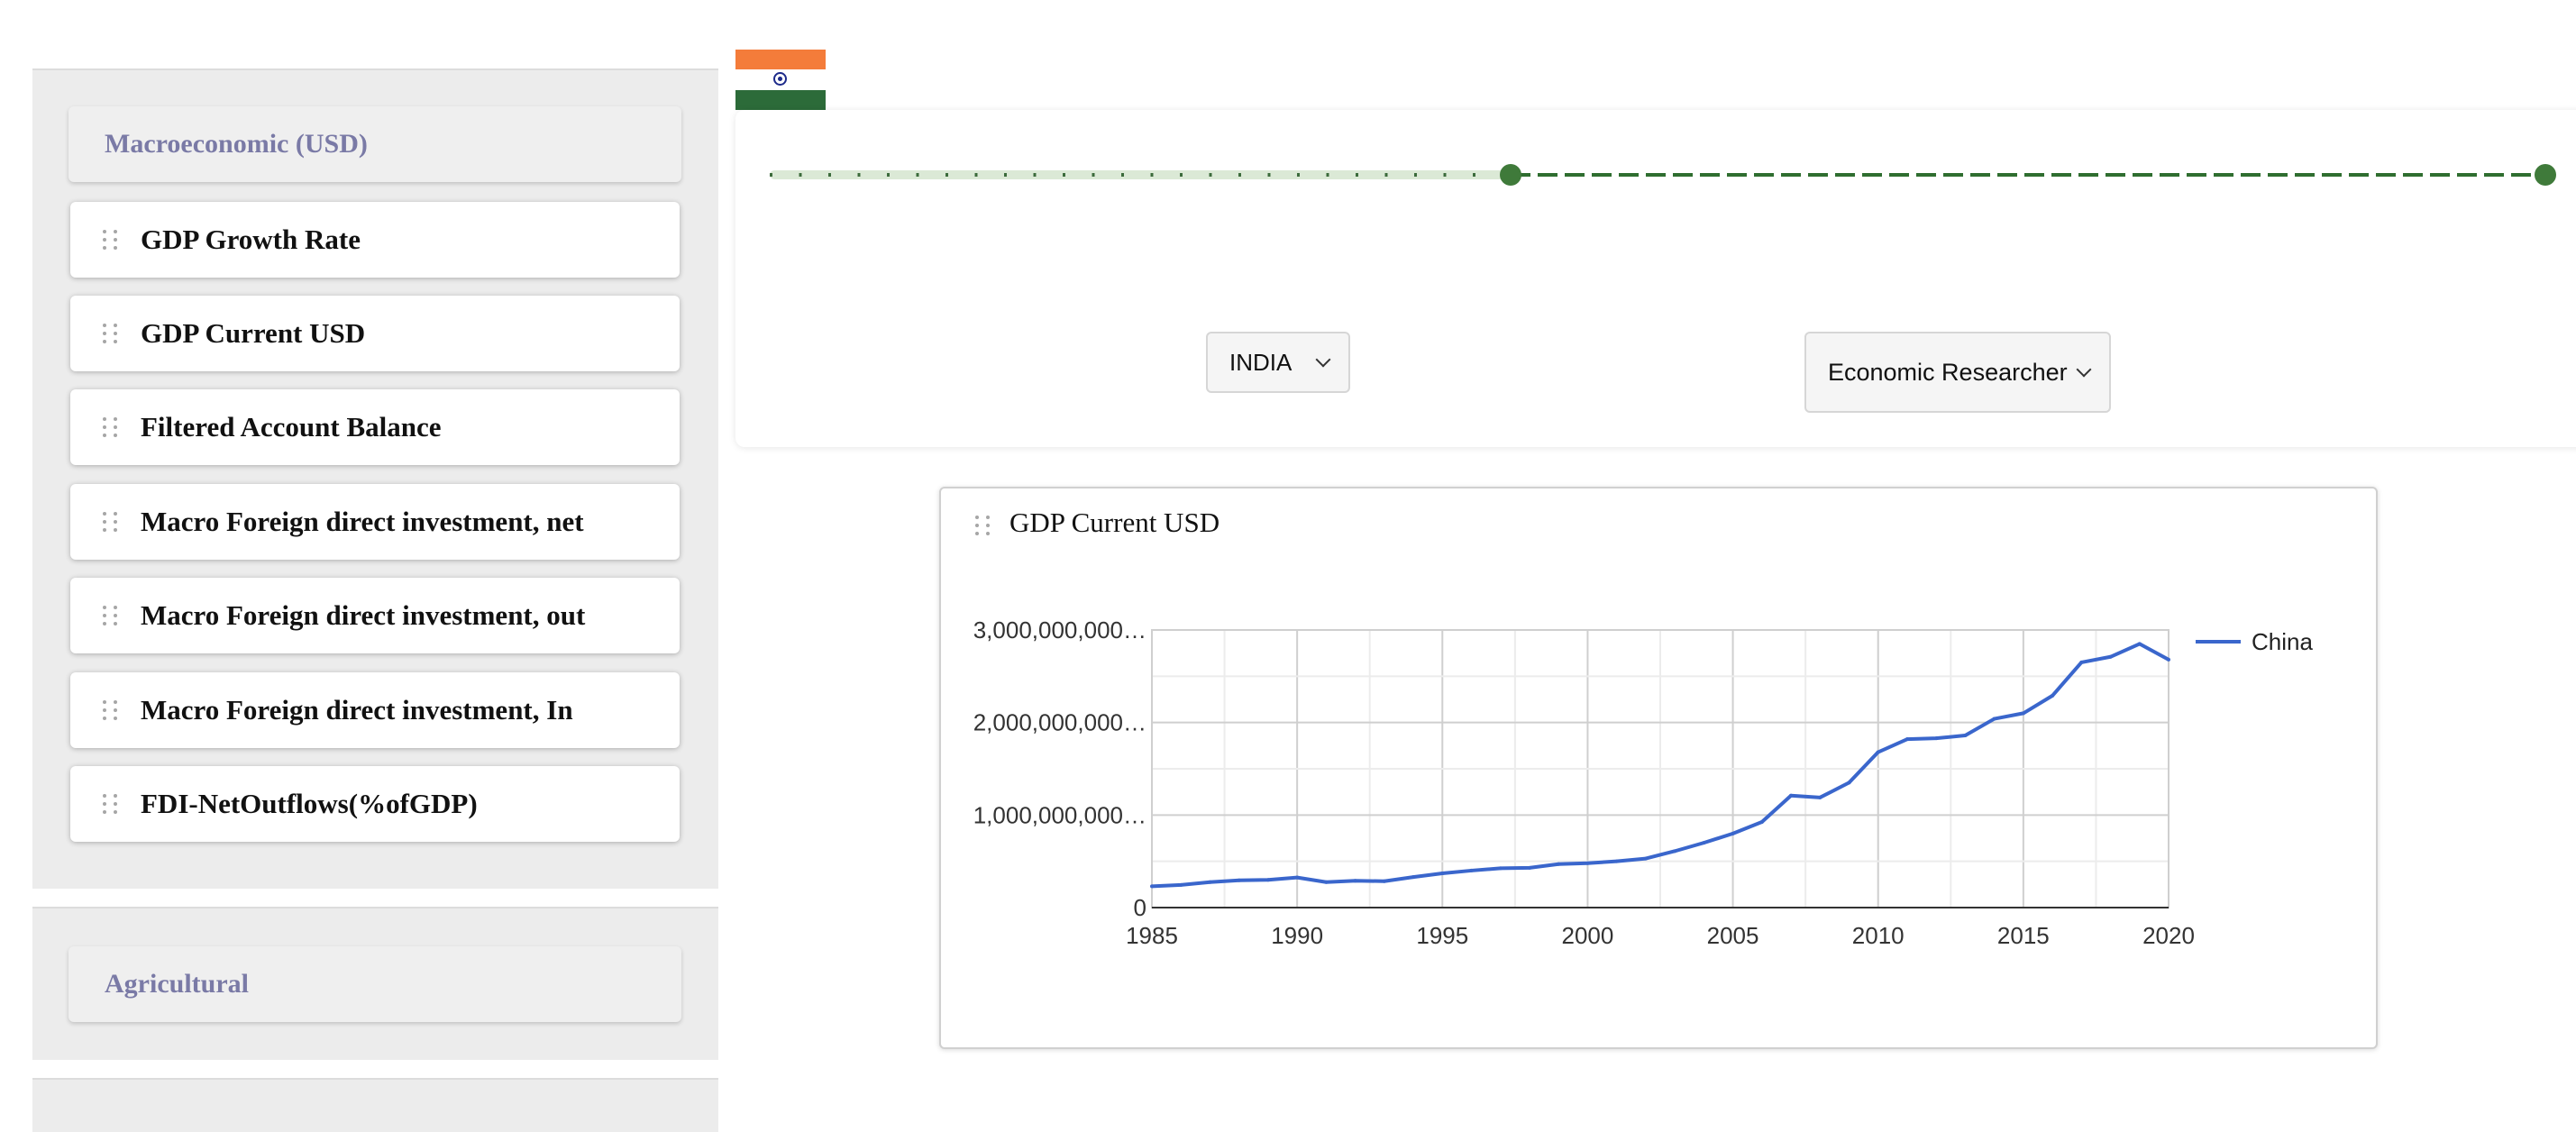  I want to click on section-header-macroeconomic: Macroeconomic (USD), so click(375, 144).